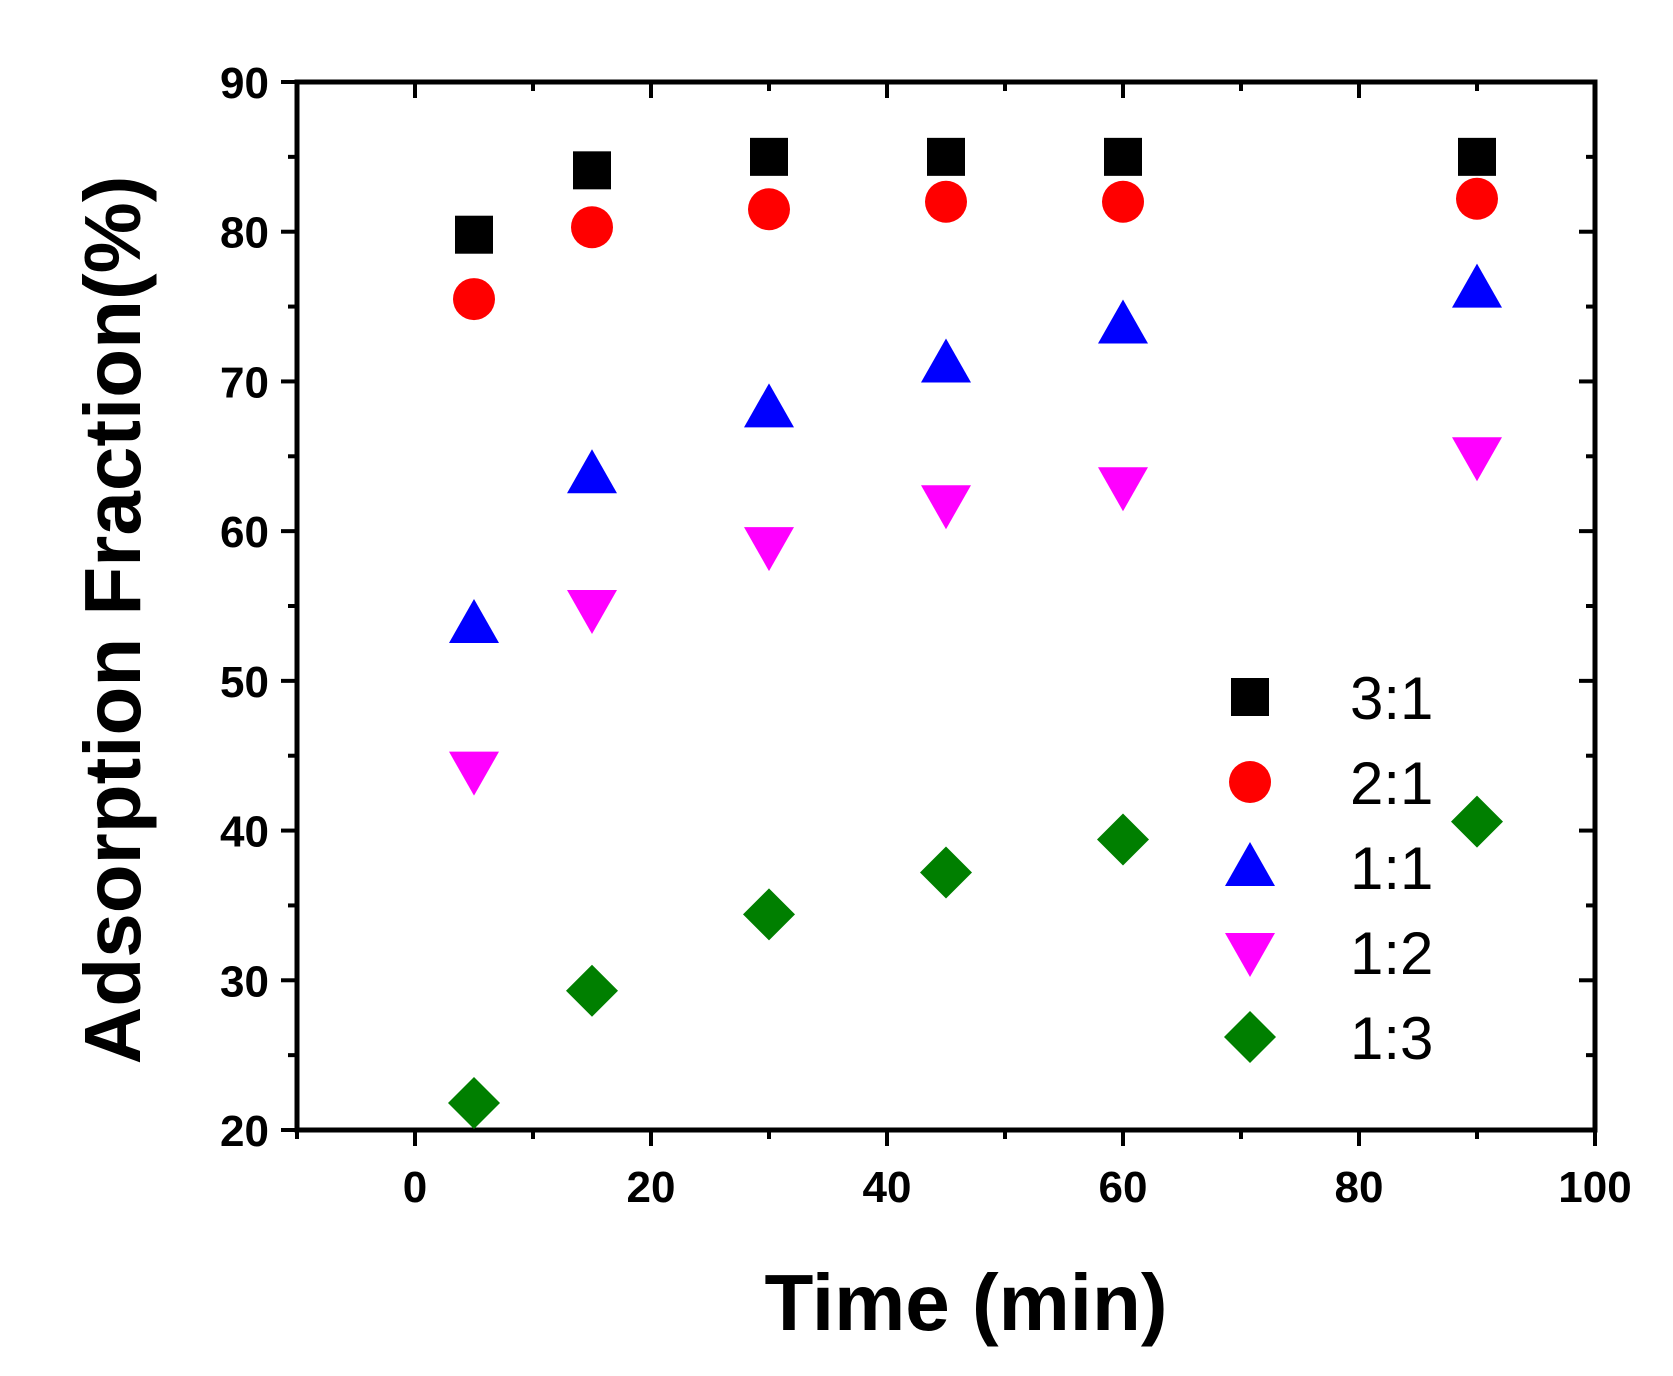 The height and width of the screenshot is (1376, 1673). What do you see at coordinates (244, 832) in the screenshot?
I see `y-tick-label: 40` at bounding box center [244, 832].